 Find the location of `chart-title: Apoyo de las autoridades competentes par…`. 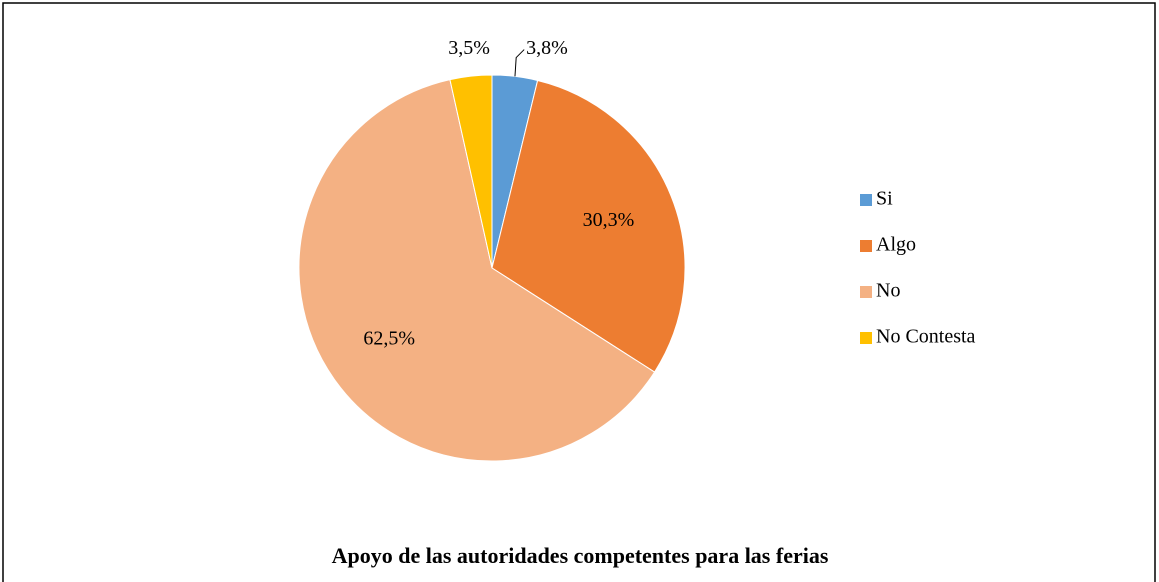

chart-title: Apoyo de las autoridades competentes par… is located at coordinates (580, 555).